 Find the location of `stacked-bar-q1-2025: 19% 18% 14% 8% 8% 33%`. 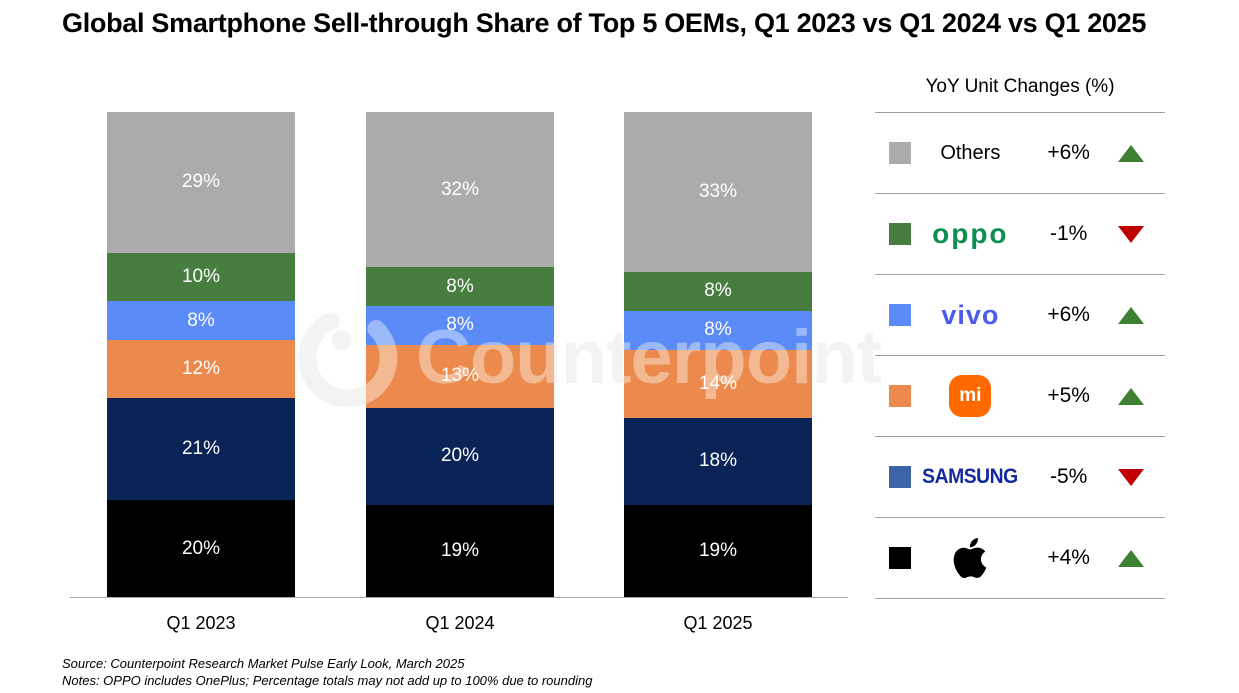

stacked-bar-q1-2025: 19% 18% 14% 8% 8% 33% is located at coordinates (718, 354).